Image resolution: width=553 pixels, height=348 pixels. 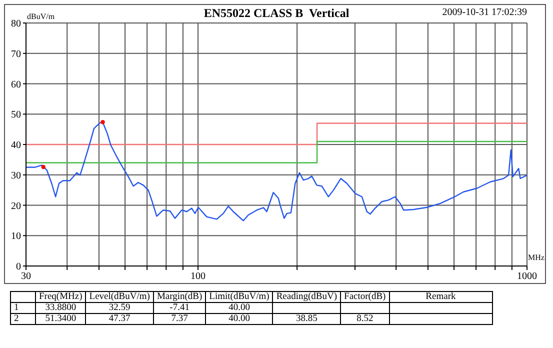 I want to click on y-axis-title: dBuV/m, so click(x=41, y=16).